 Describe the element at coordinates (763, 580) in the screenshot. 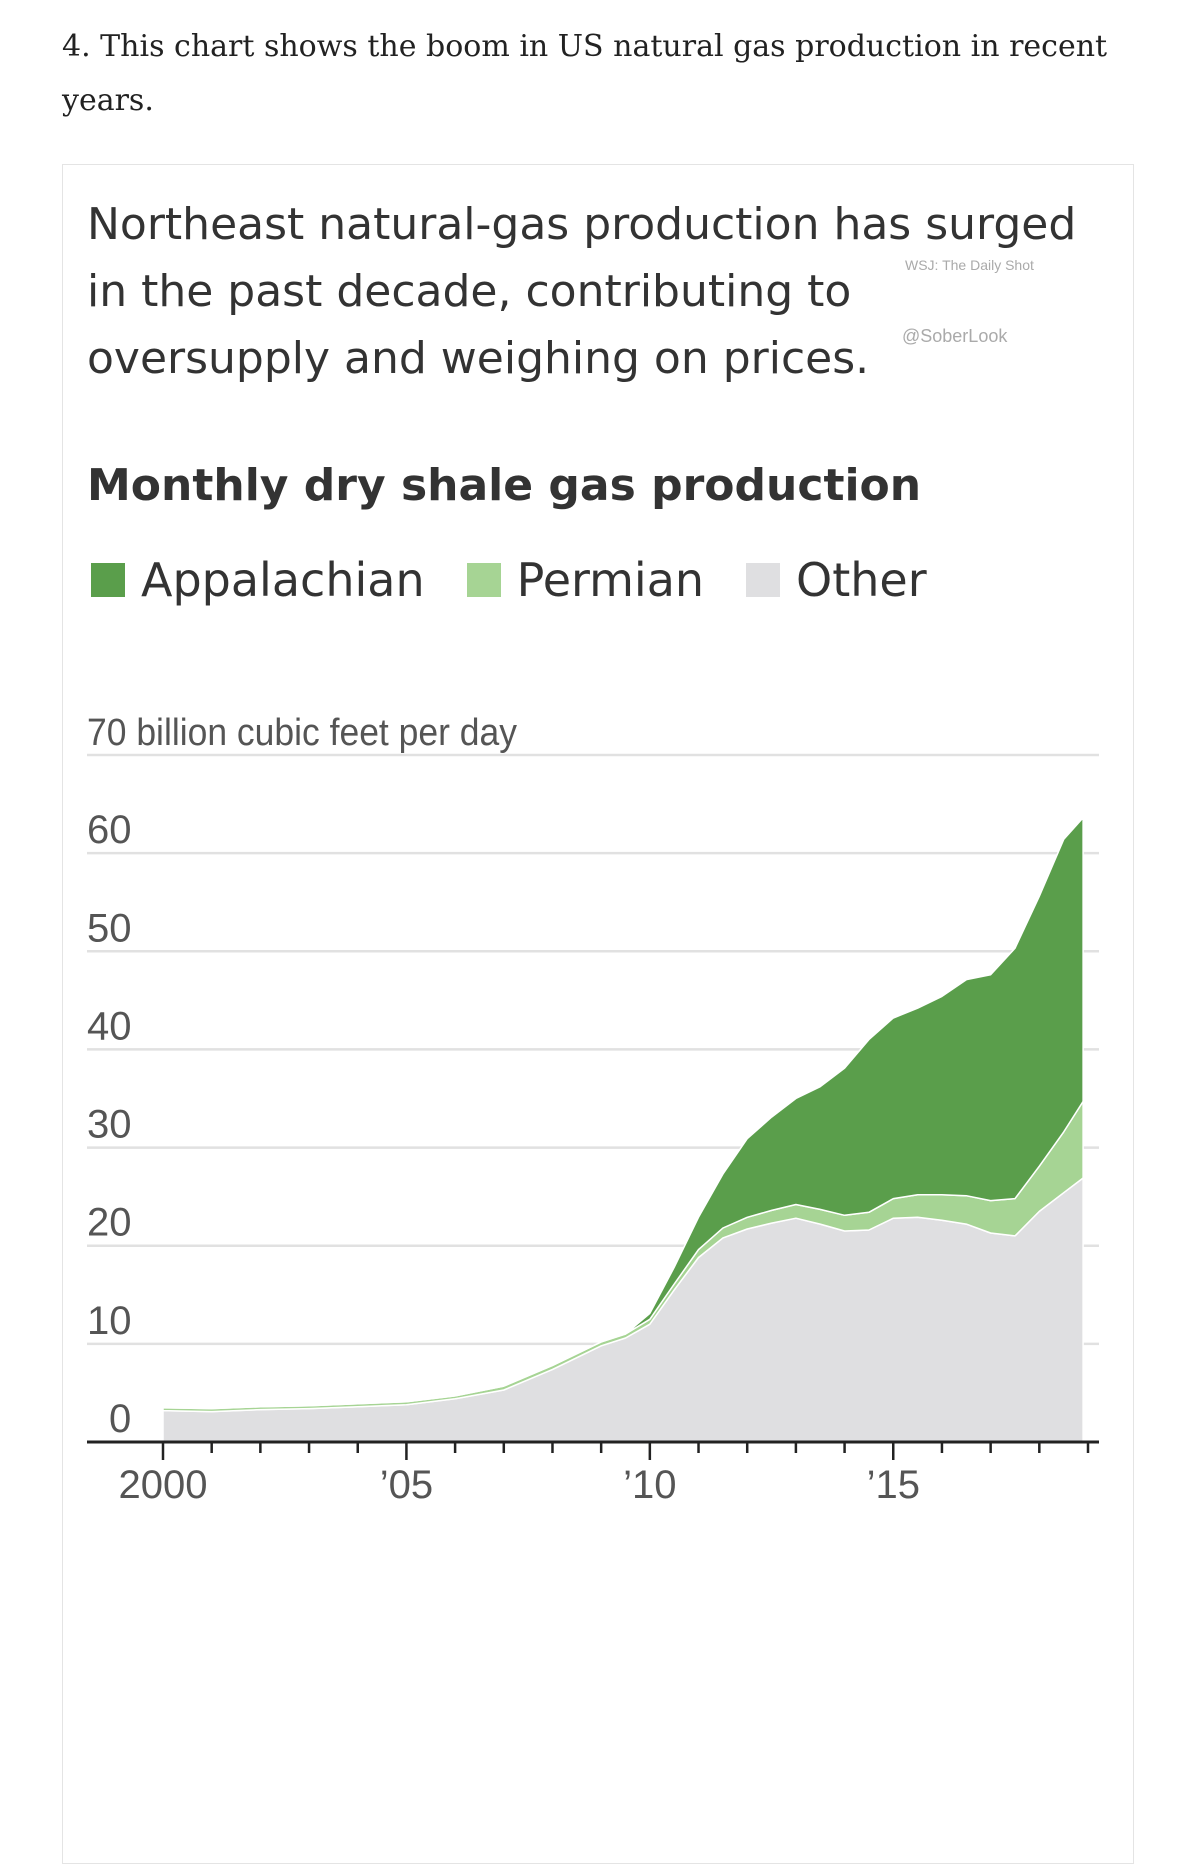

I see `legend-swatch-other` at that location.